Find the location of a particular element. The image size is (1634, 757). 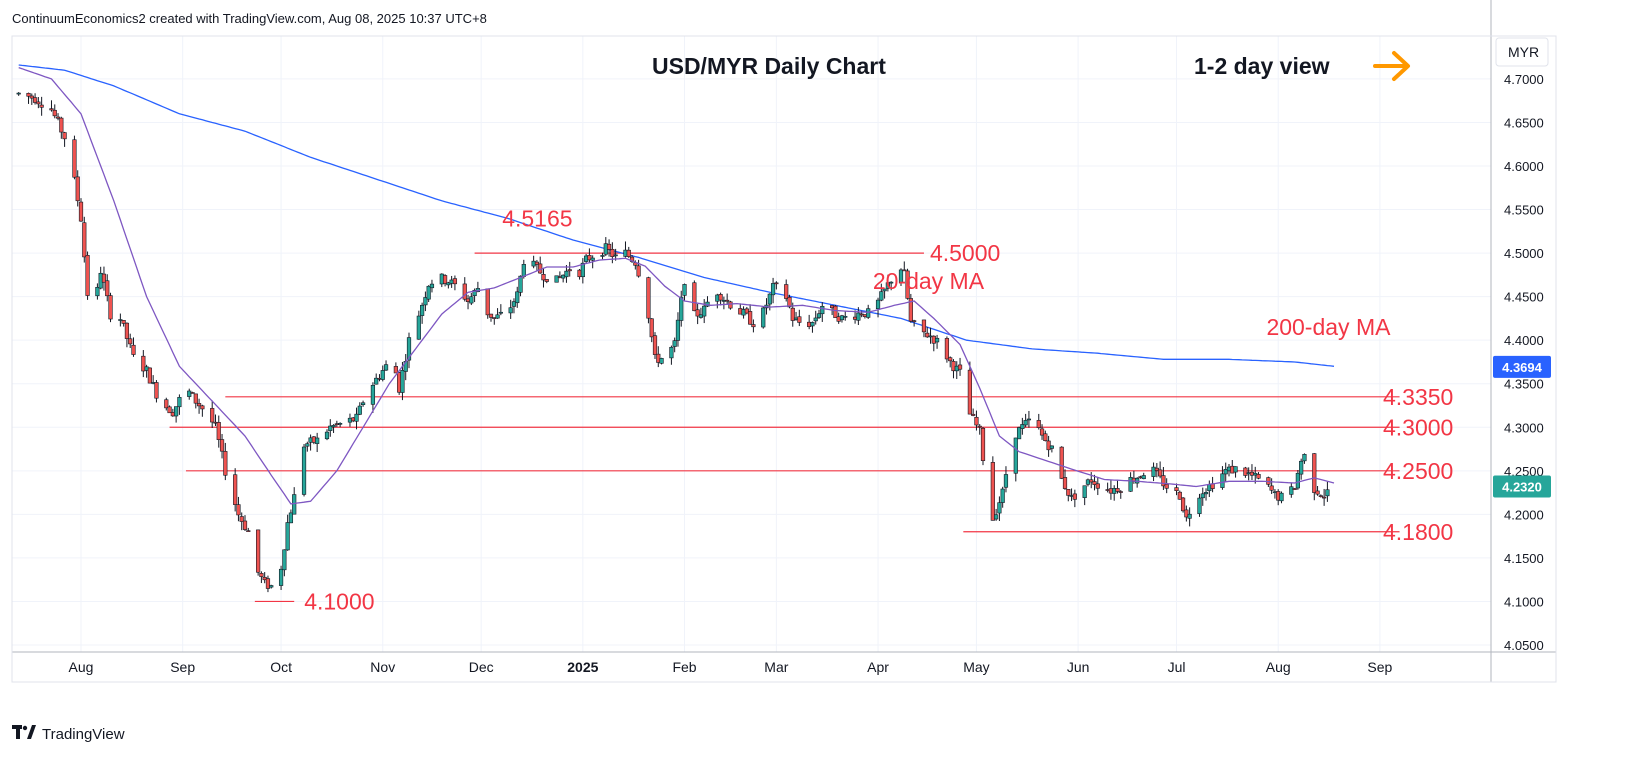

x-tick-label: Aug is located at coordinates (81, 667).